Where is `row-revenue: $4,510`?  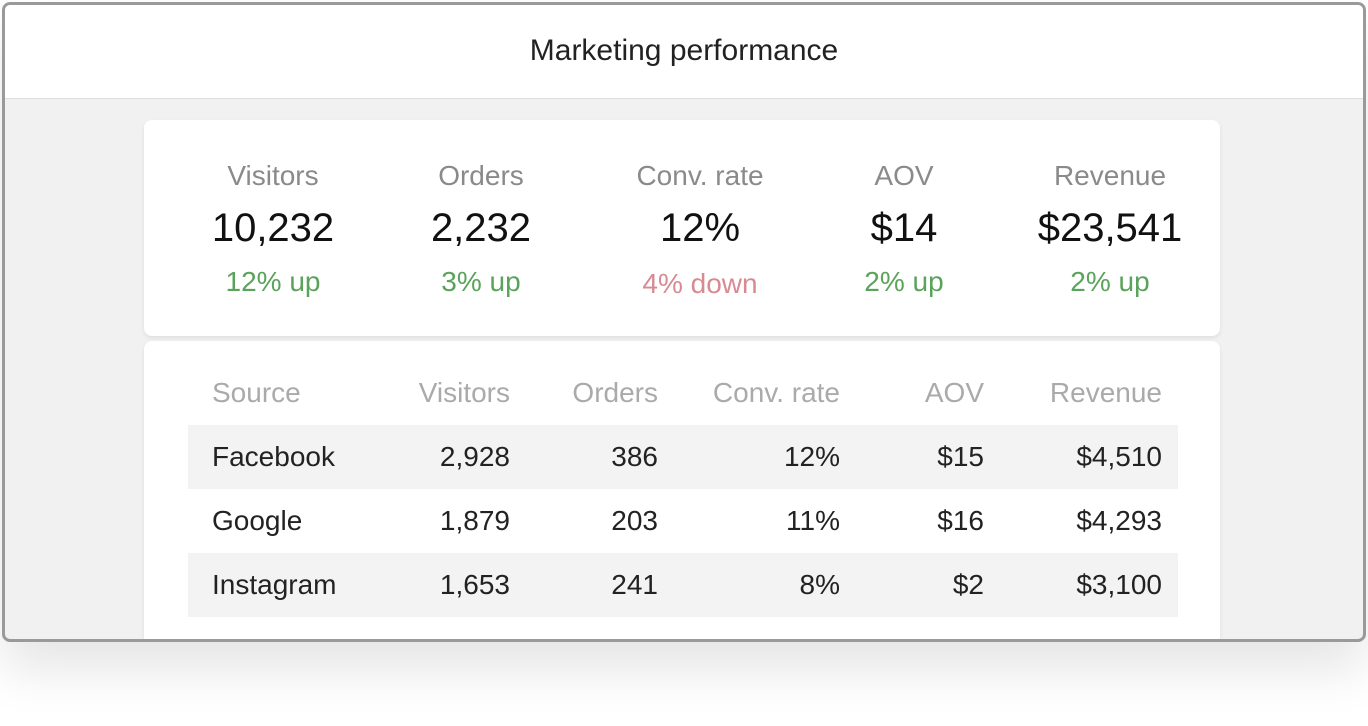
row-revenue: $4,510 is located at coordinates (1119, 456).